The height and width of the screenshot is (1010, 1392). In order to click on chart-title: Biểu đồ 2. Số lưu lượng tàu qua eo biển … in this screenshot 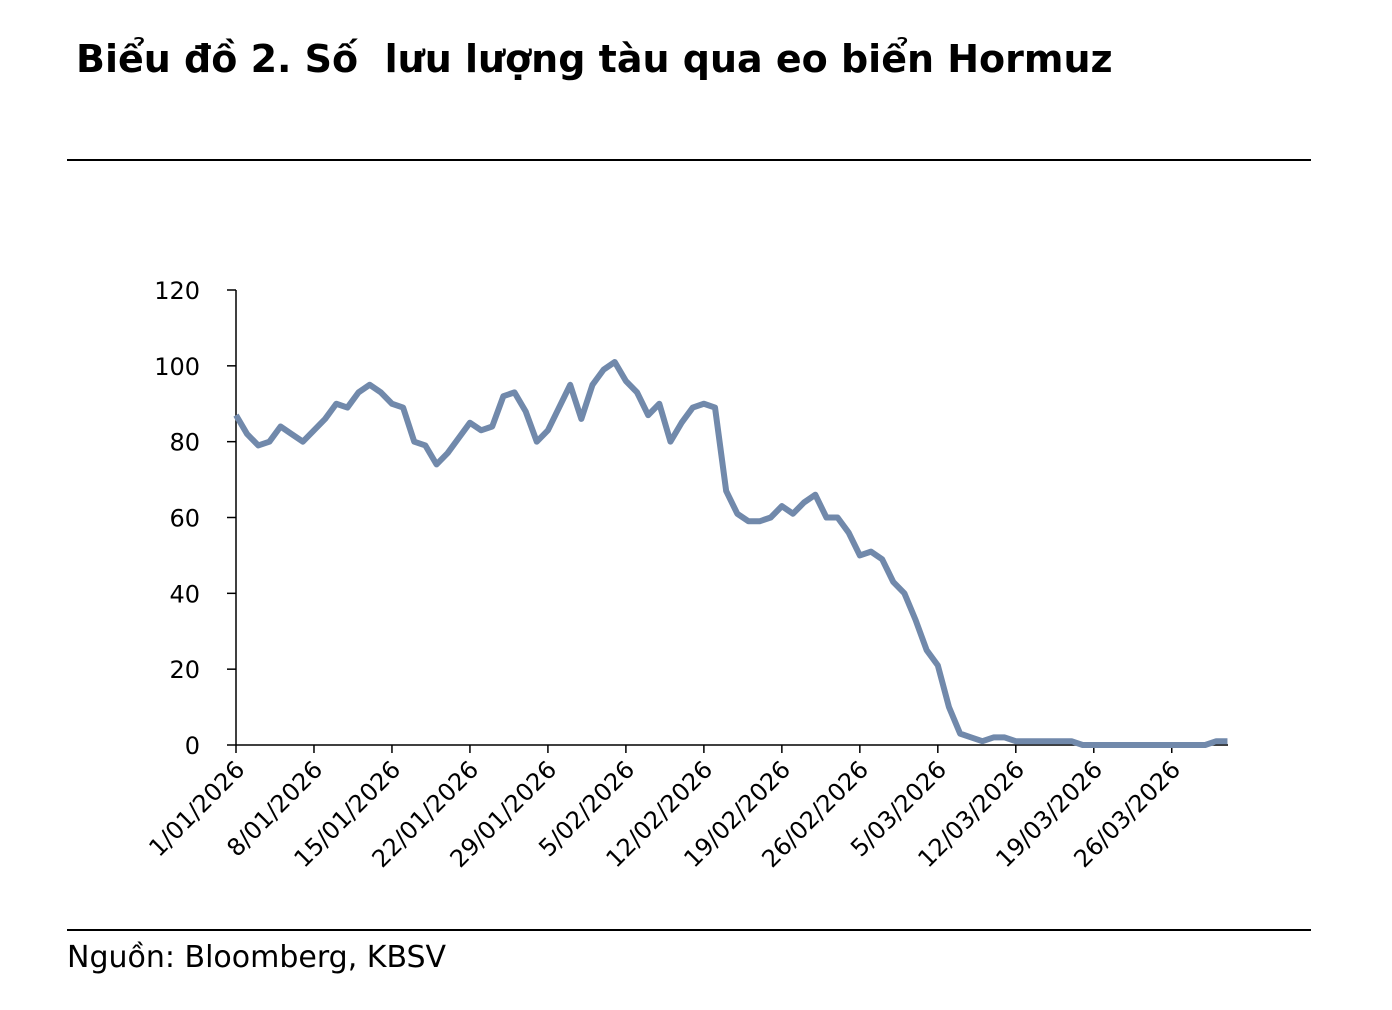, I will do `click(594, 59)`.